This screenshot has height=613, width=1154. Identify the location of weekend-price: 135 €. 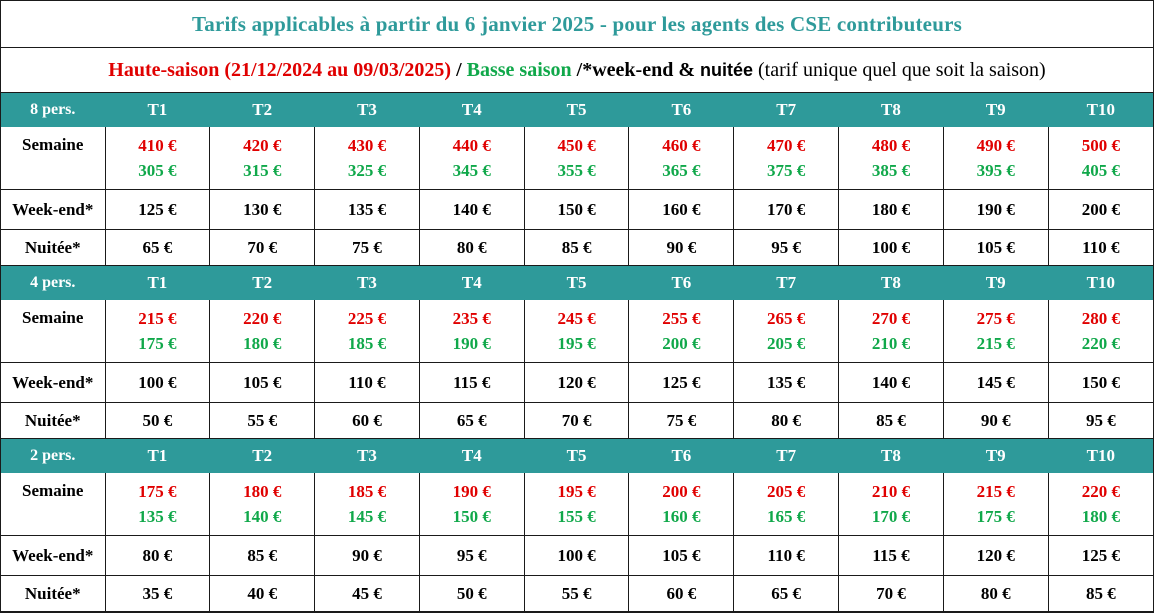
(367, 209).